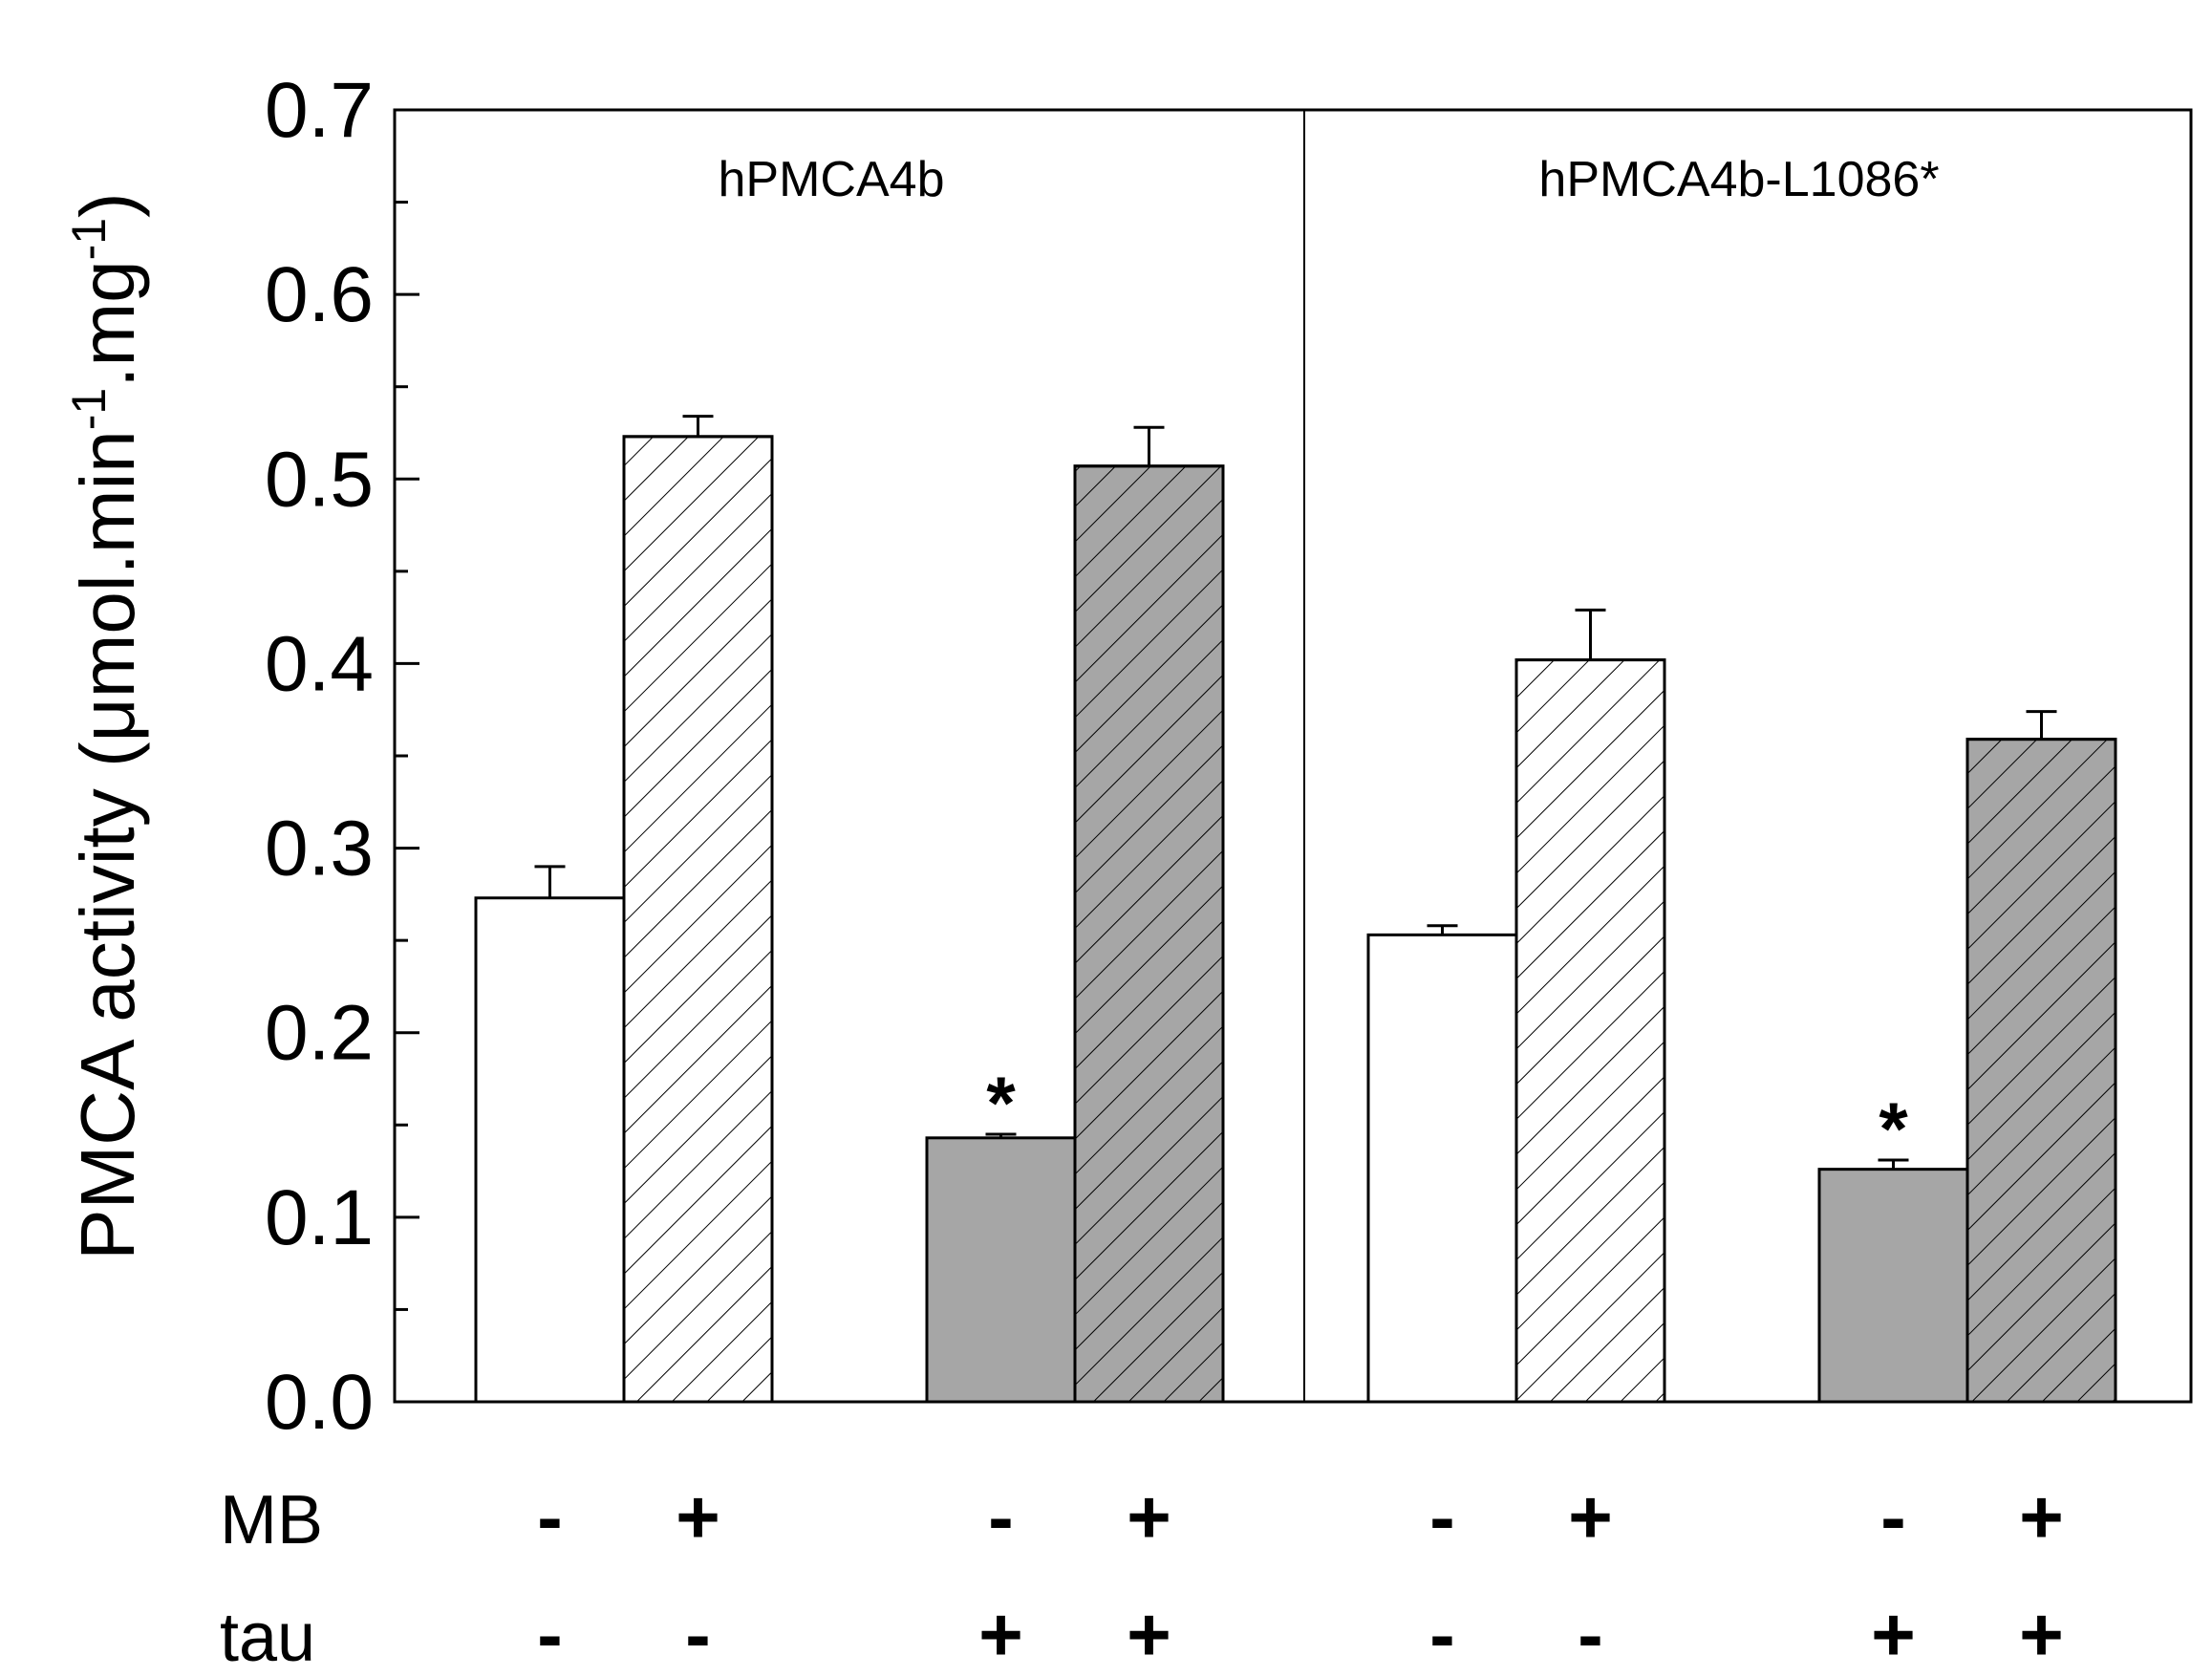 This screenshot has width=2212, height=1677. I want to click on y-tick-label: 0.1, so click(319, 1218).